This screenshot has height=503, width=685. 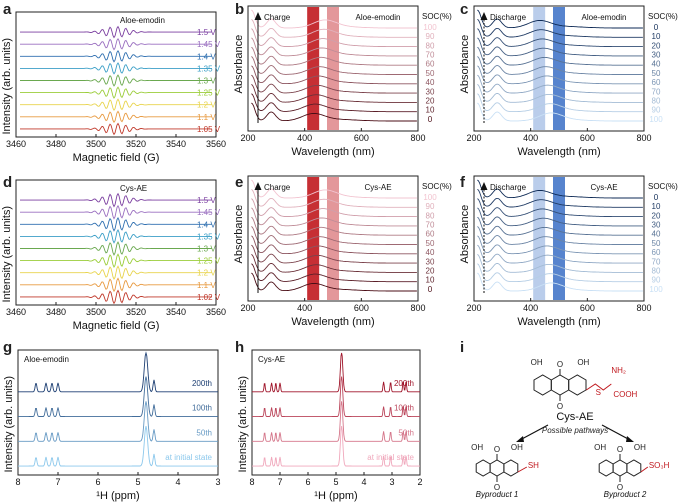 I want to click on byproduct-2-ring-center, so click(x=620, y=468).